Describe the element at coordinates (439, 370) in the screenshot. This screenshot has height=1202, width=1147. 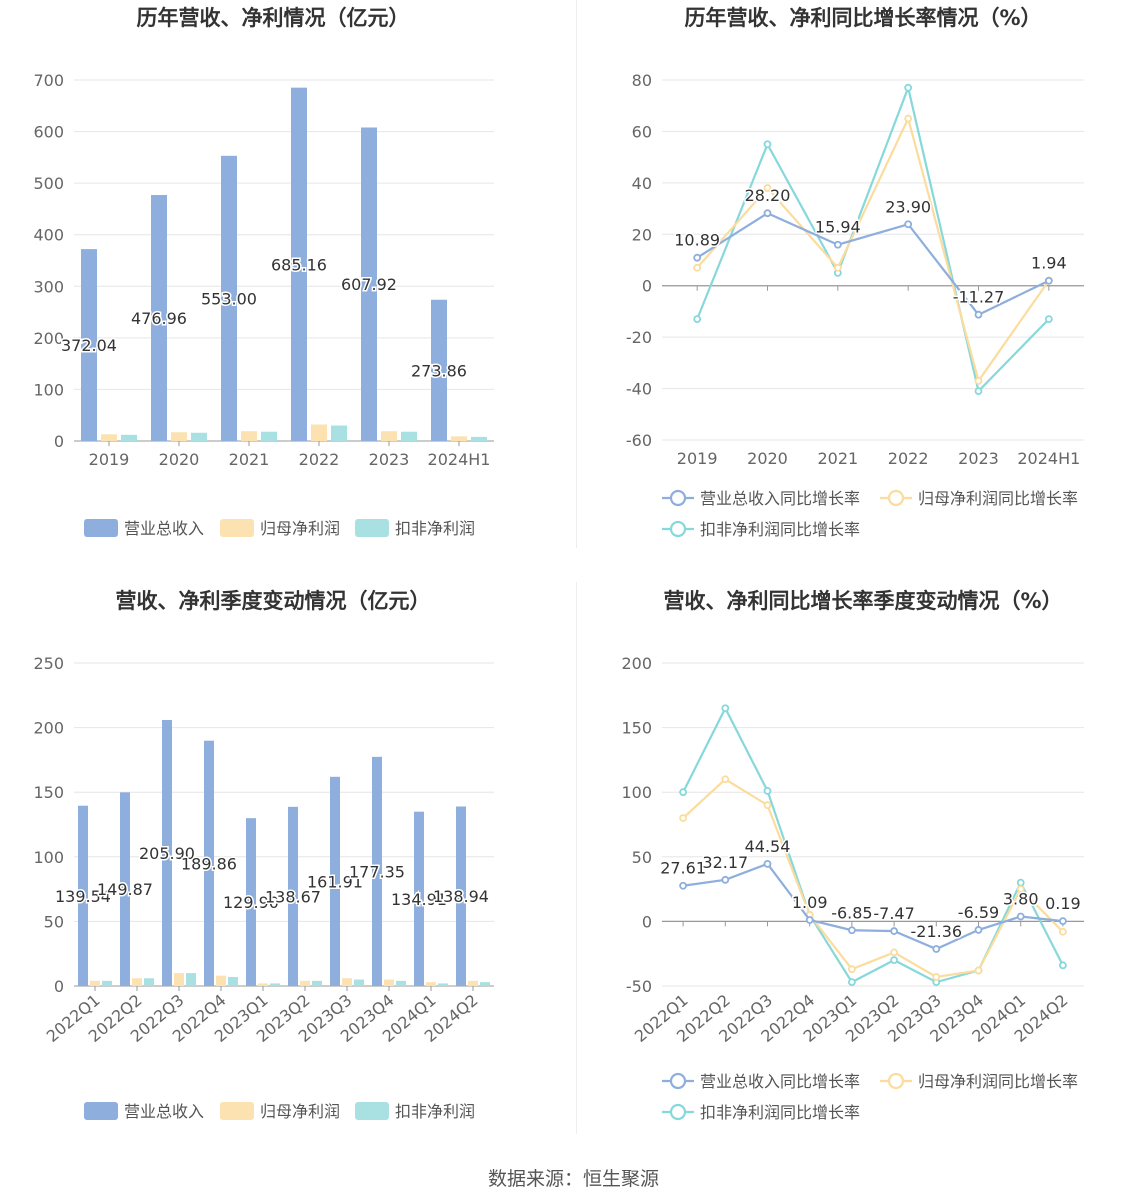
I see `data-label: 273.86` at that location.